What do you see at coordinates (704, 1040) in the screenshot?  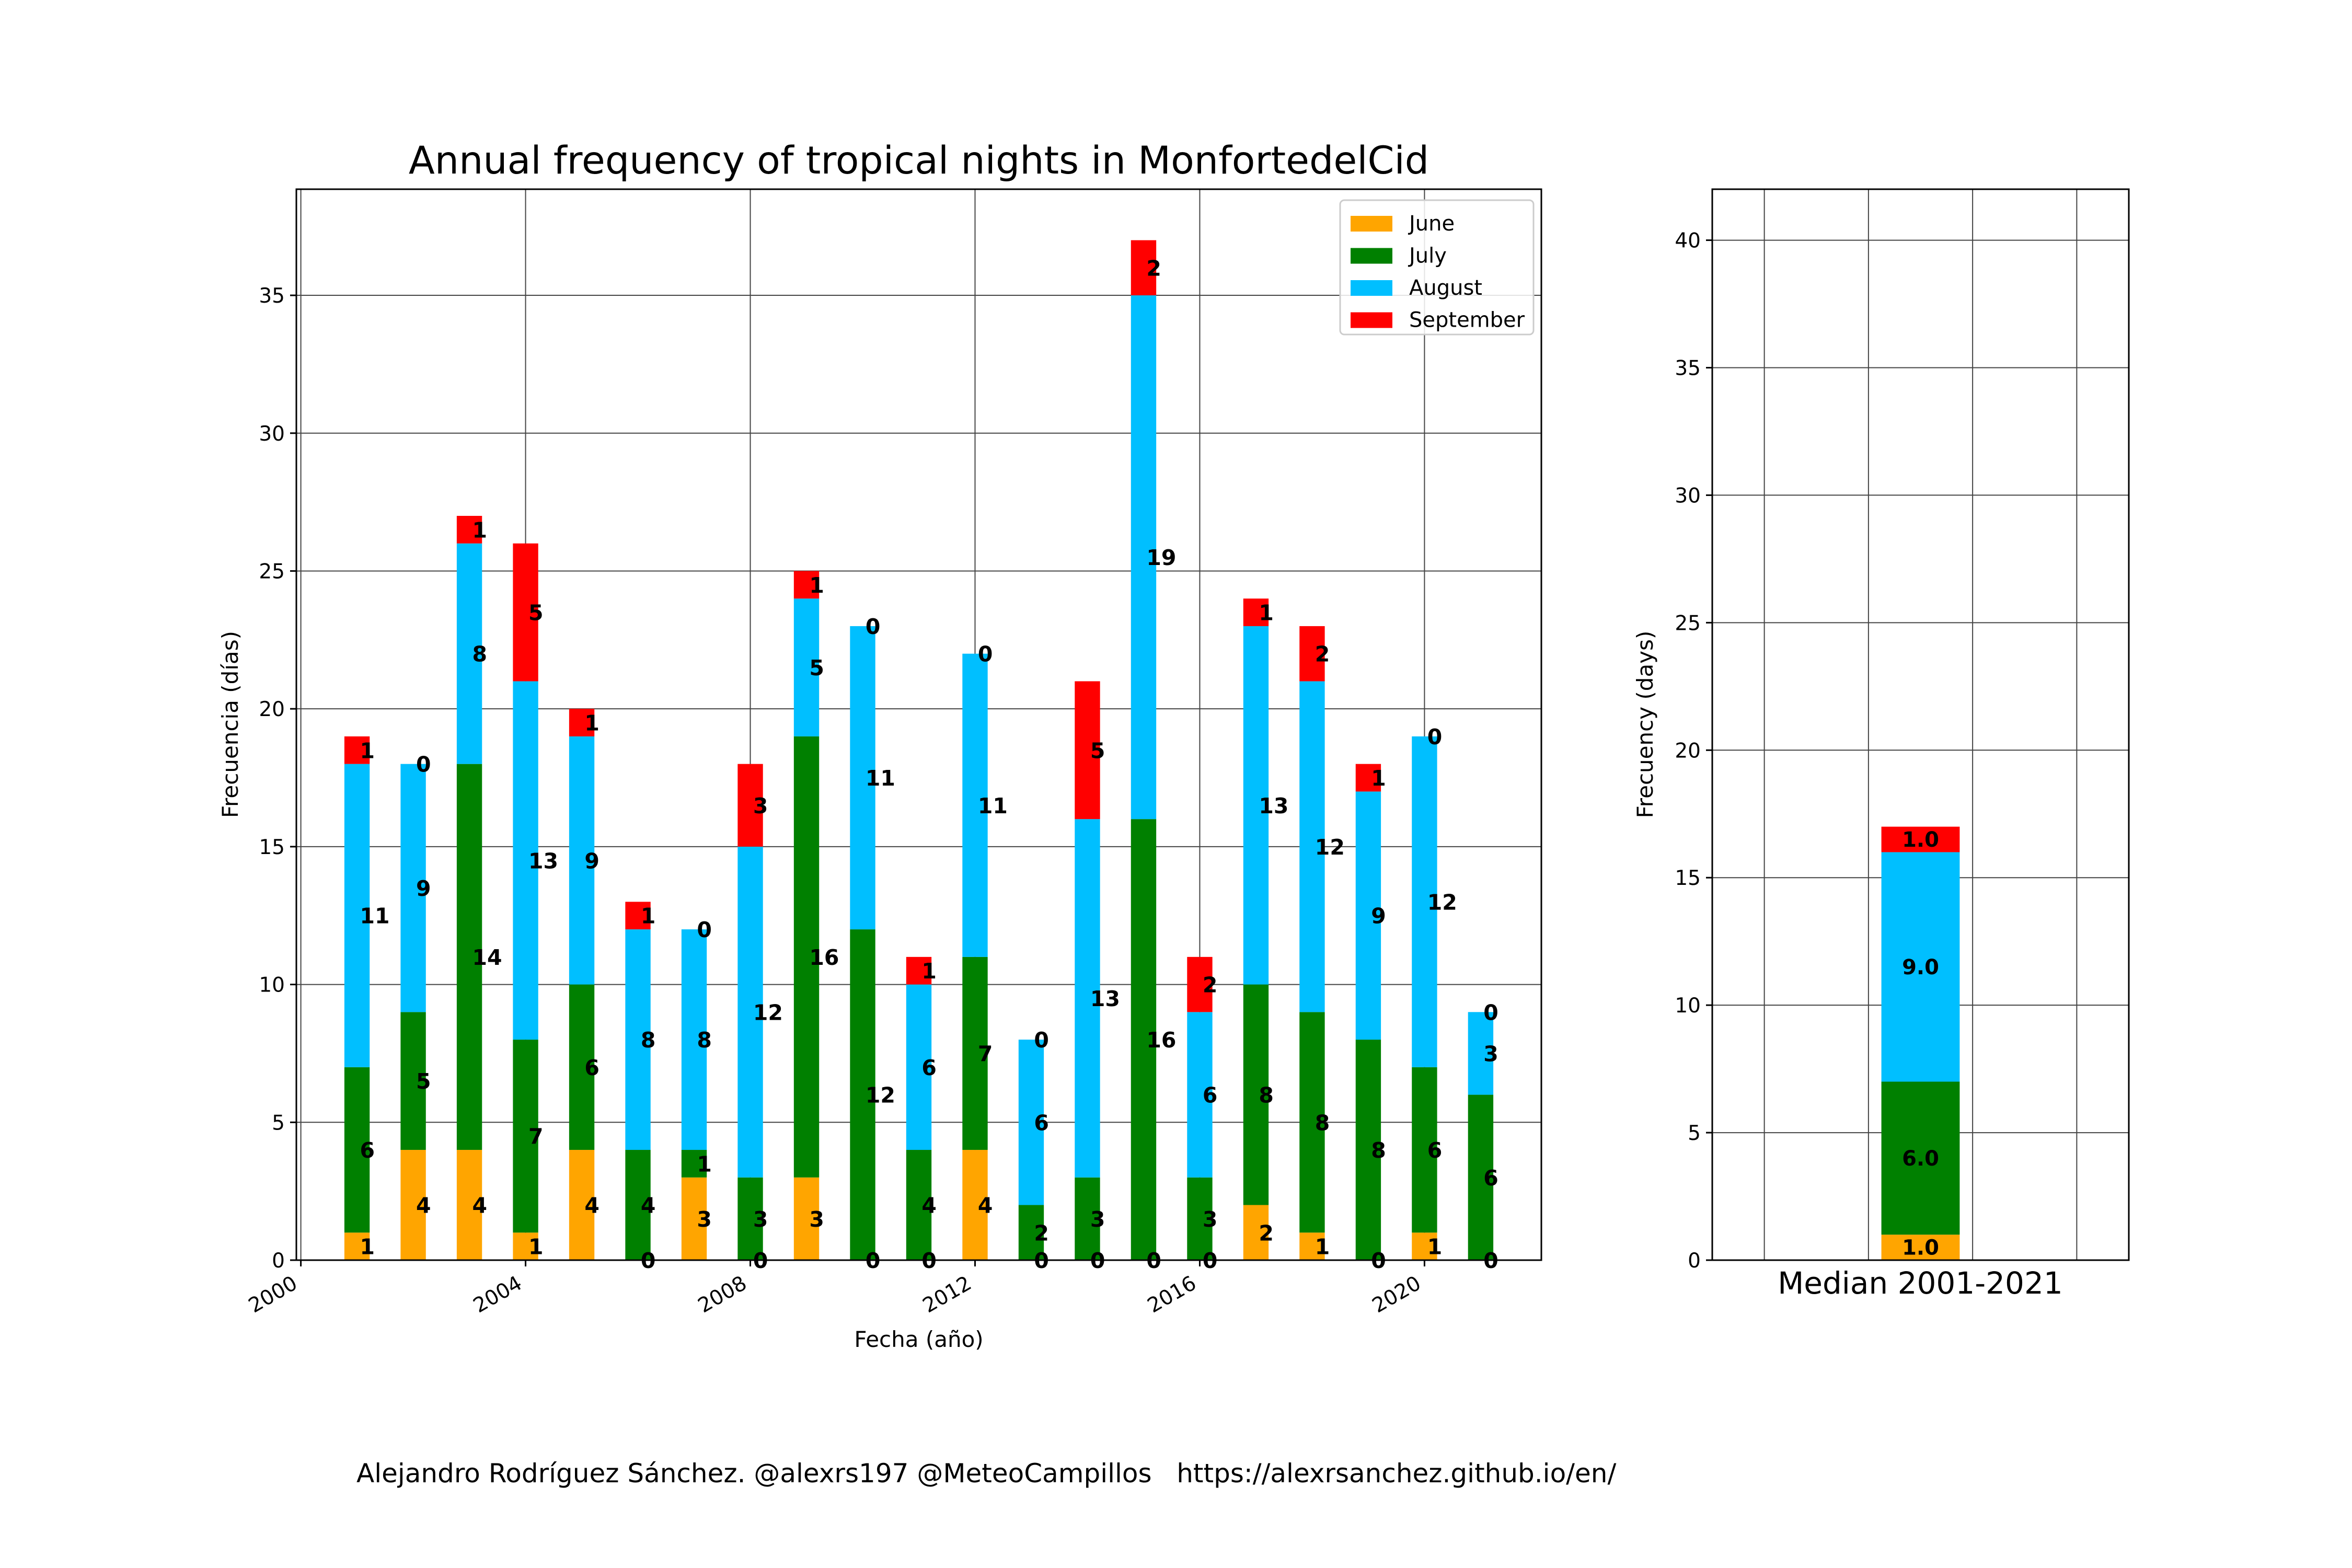 I see `data-label-august: 8` at bounding box center [704, 1040].